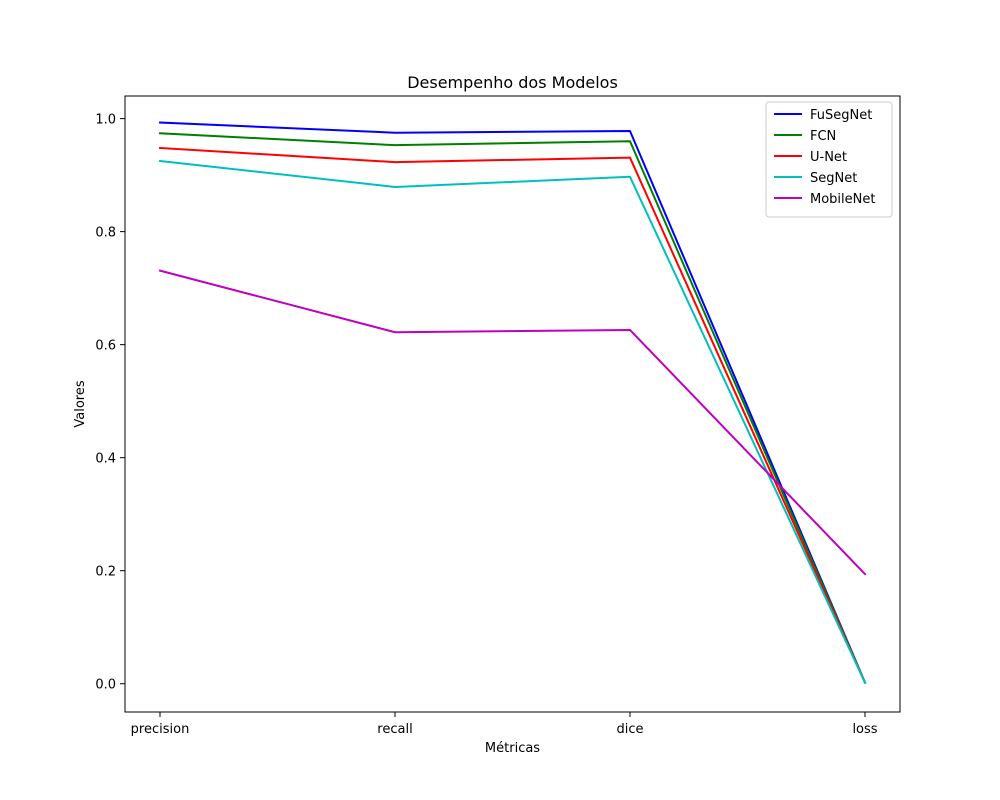 This screenshot has width=1000, height=800. I want to click on y-tick-label: 0.2, so click(105, 572).